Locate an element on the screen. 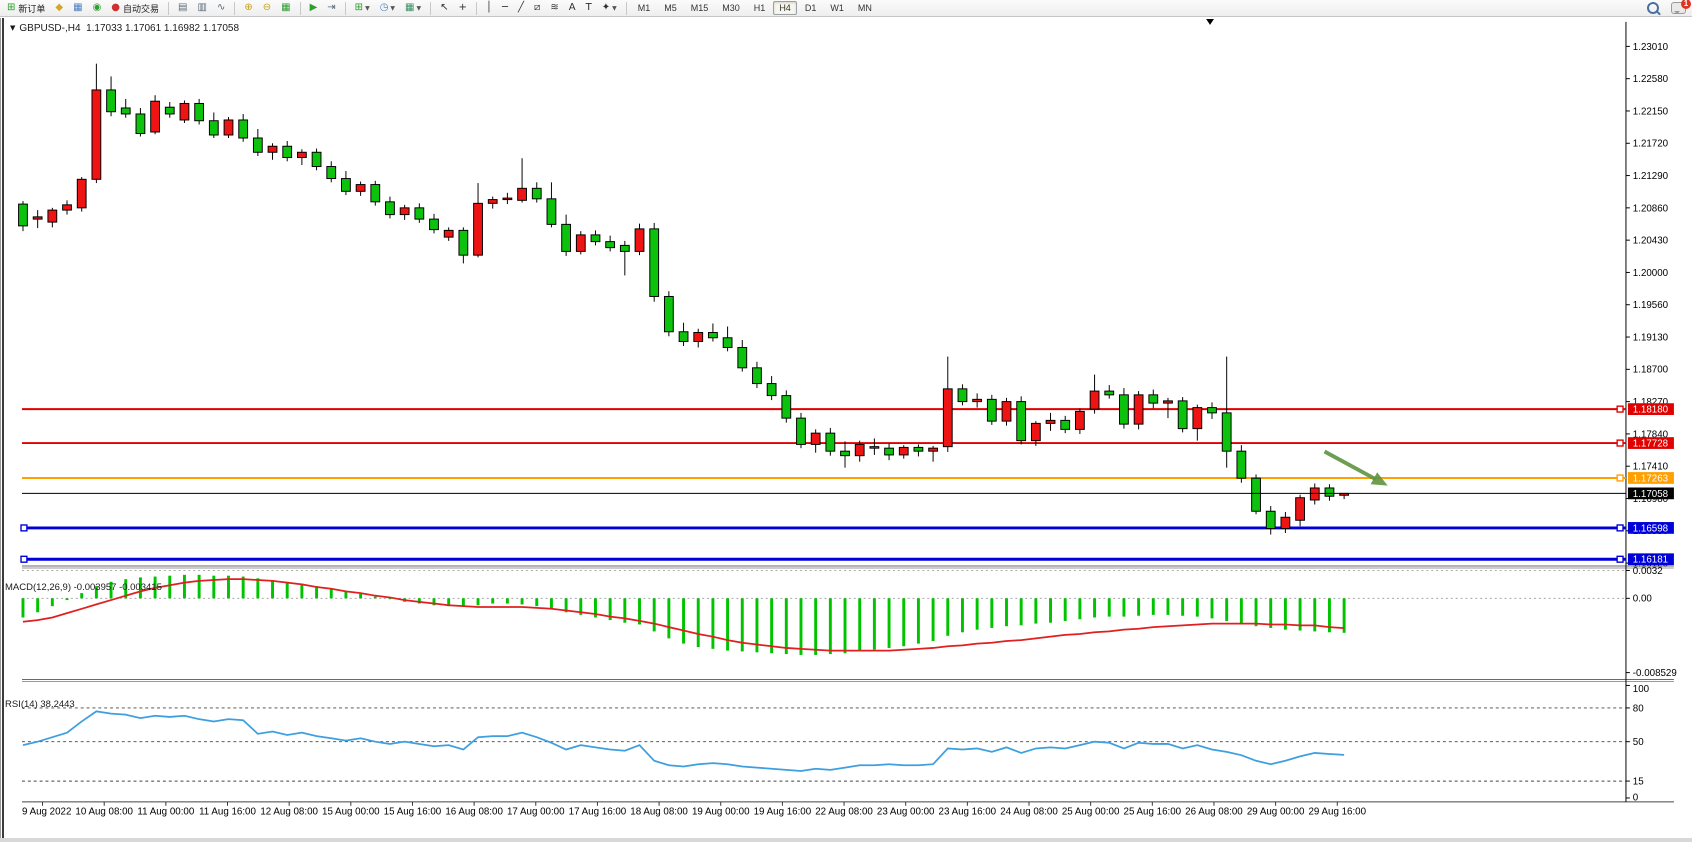 The height and width of the screenshot is (842, 1692). vertical-line-button: │ is located at coordinates (489, 8).